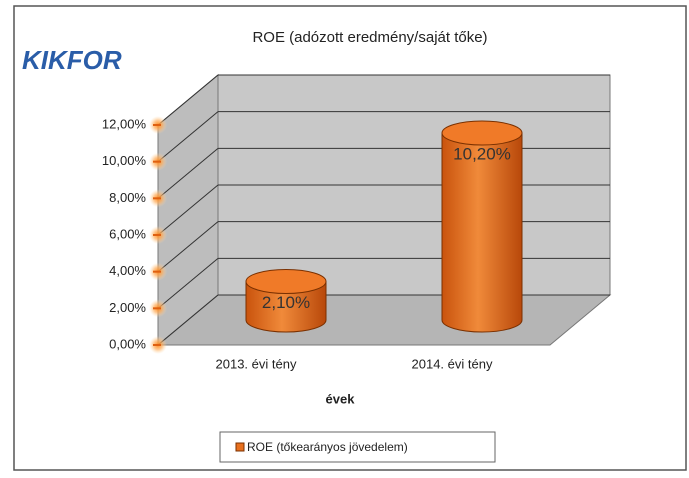 This screenshot has width=689, height=478. I want to click on y-tick-label: 12,00%, so click(124, 123).